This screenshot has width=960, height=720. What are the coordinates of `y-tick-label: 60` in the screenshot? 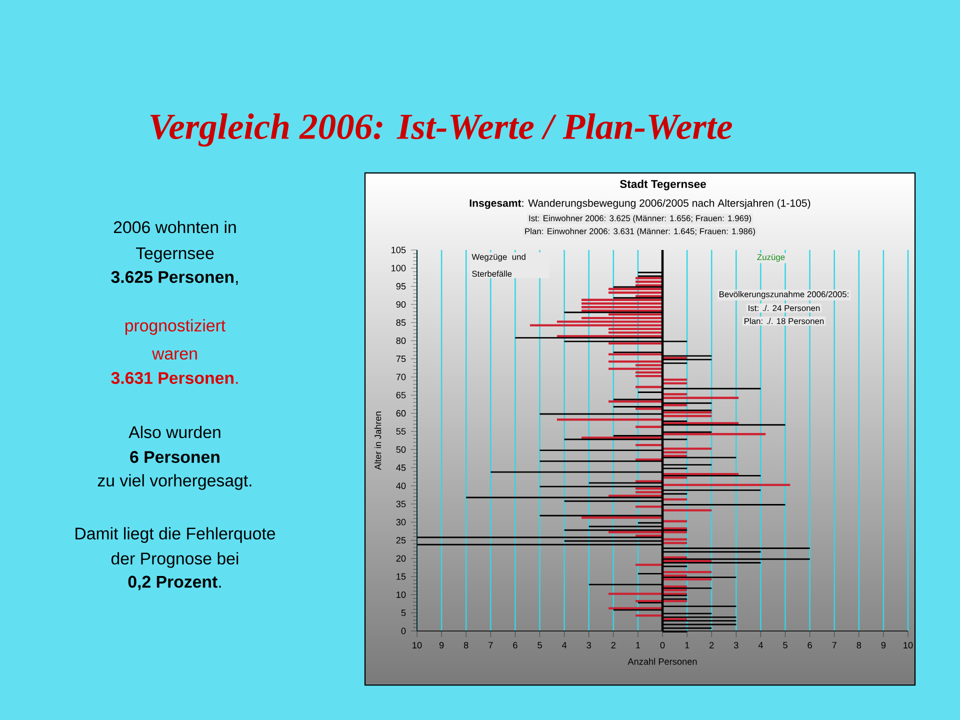 It's located at (401, 413).